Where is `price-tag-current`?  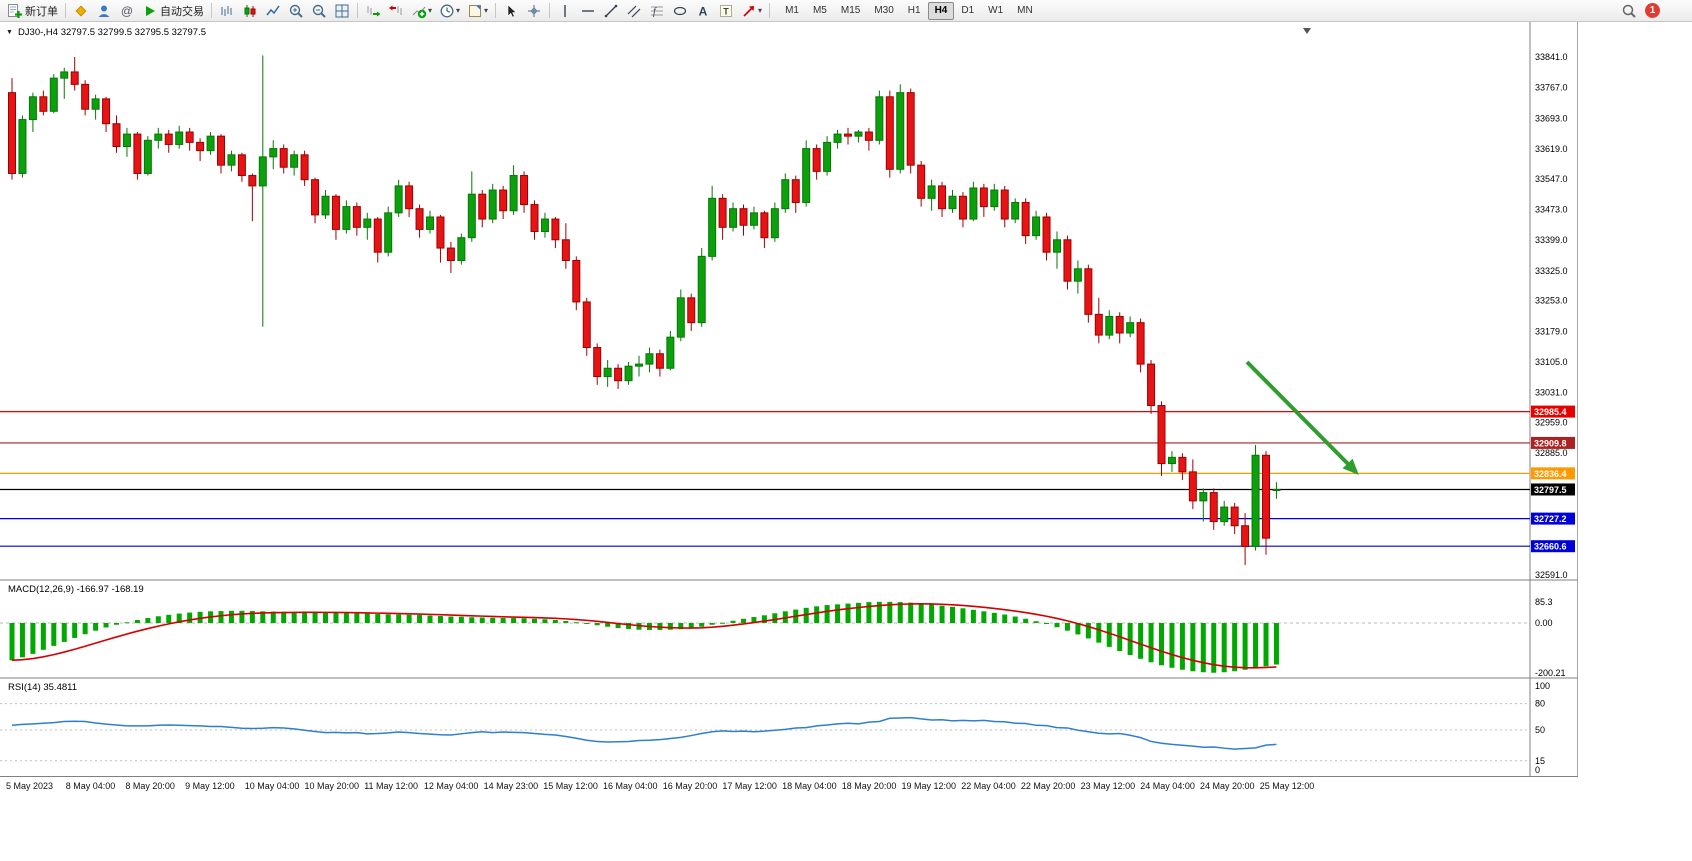 price-tag-current is located at coordinates (1553, 489).